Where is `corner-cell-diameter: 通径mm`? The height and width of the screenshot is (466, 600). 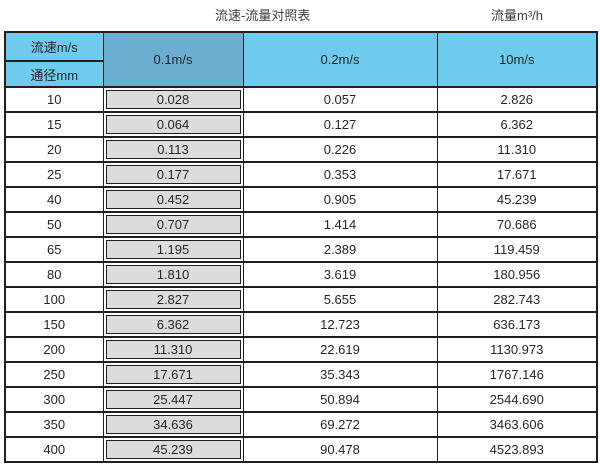 corner-cell-diameter: 通径mm is located at coordinates (54, 74).